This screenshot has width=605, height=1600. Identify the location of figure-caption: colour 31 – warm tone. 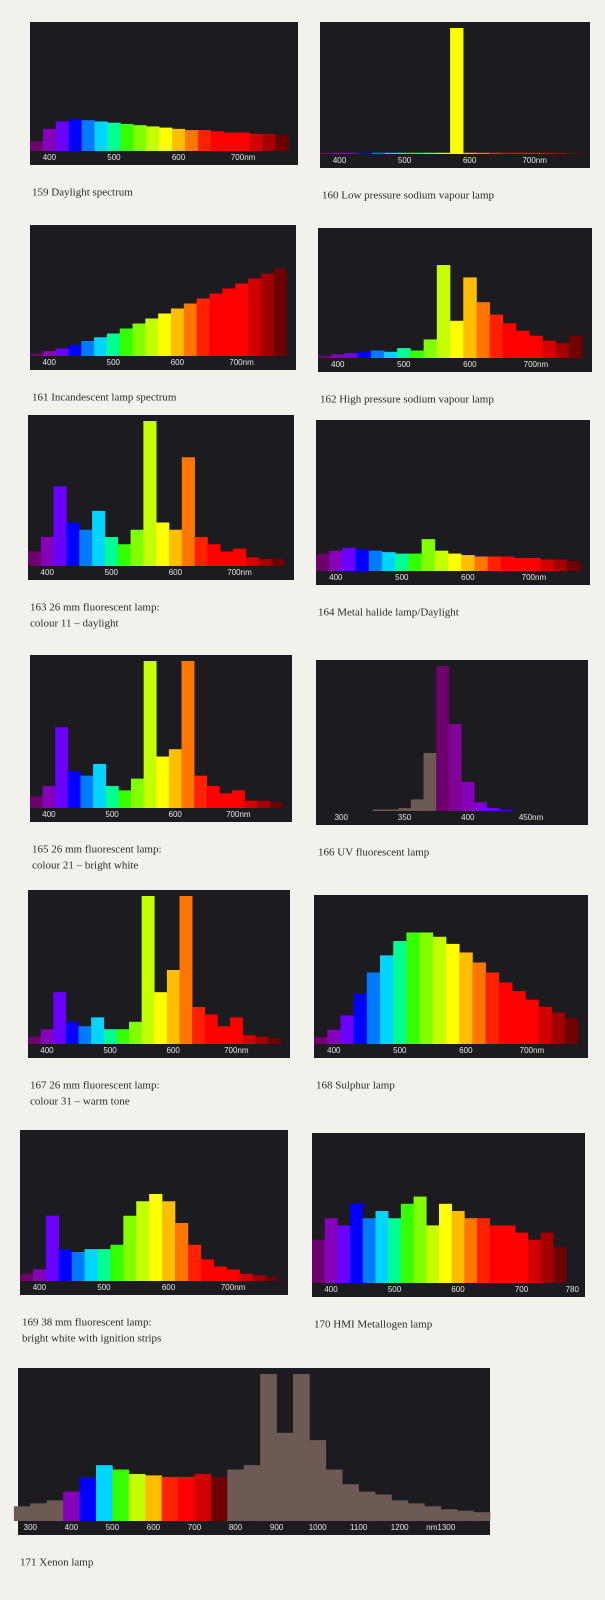
(80, 1102).